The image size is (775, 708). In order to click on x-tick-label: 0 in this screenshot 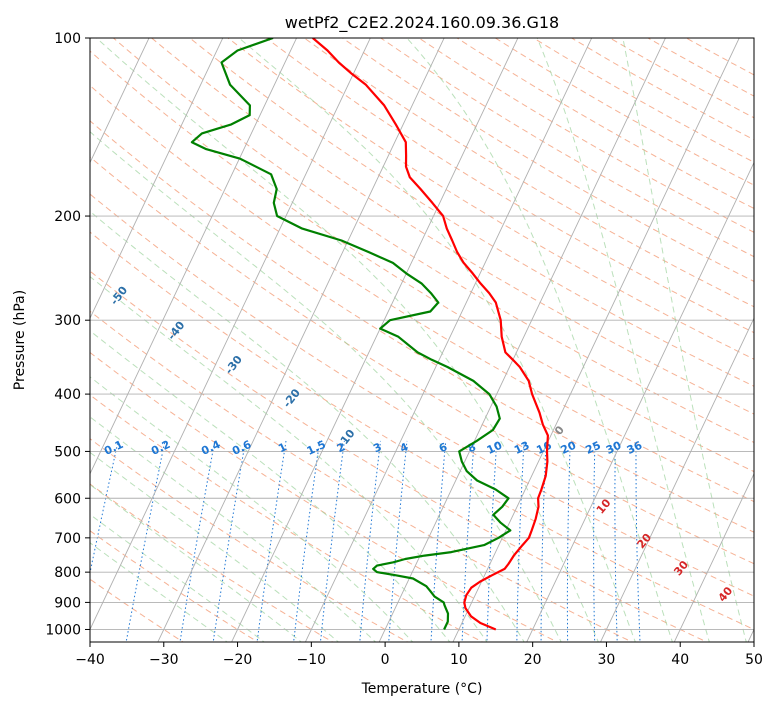, I will do `click(385, 660)`.